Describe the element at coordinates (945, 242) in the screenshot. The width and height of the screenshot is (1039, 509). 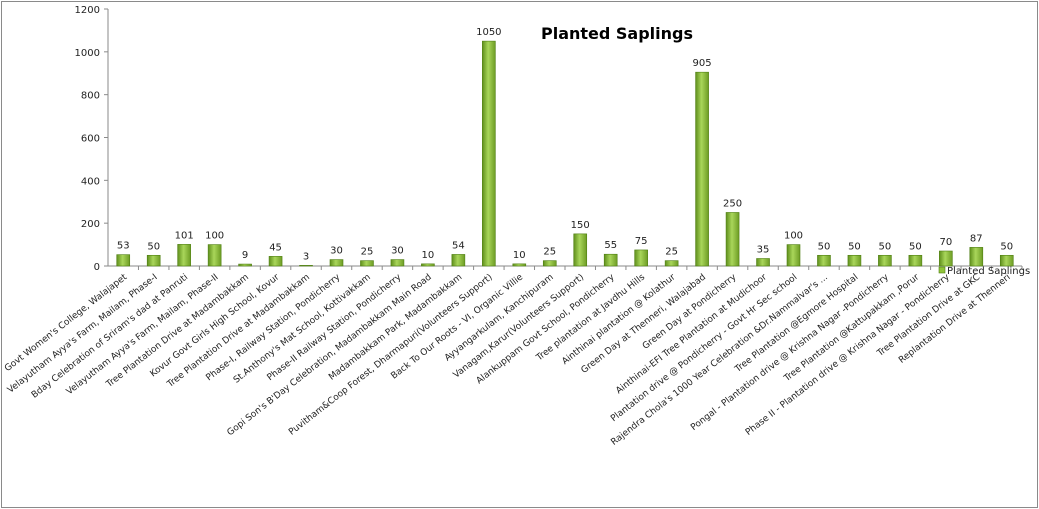
I see `data-label: 70` at that location.